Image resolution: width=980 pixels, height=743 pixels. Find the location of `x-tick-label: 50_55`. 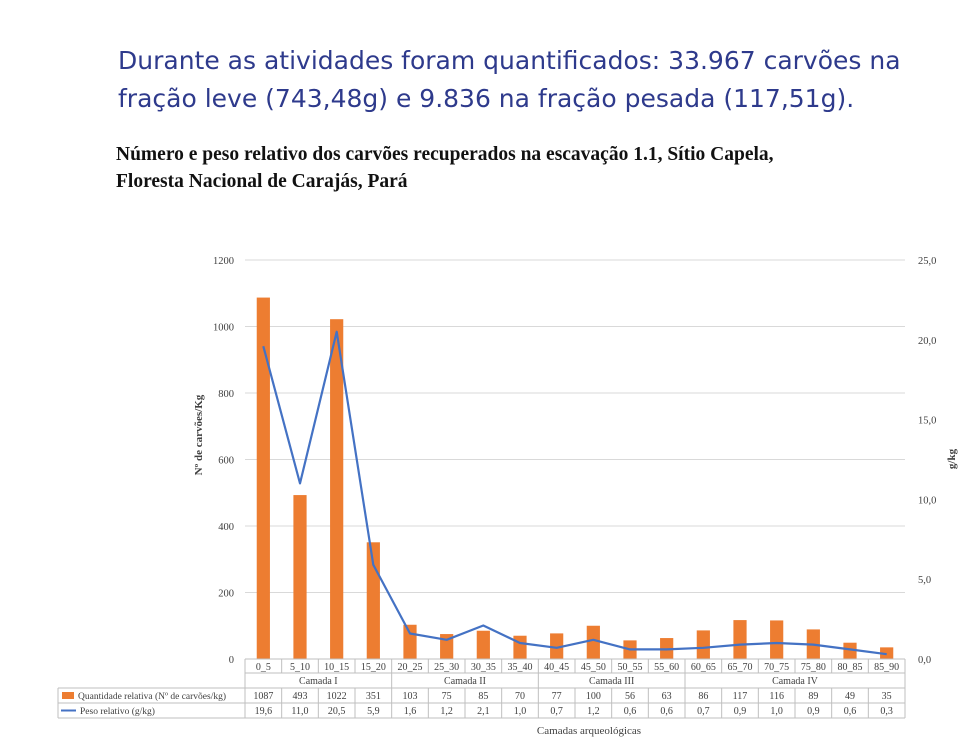

x-tick-label: 50_55 is located at coordinates (630, 667).